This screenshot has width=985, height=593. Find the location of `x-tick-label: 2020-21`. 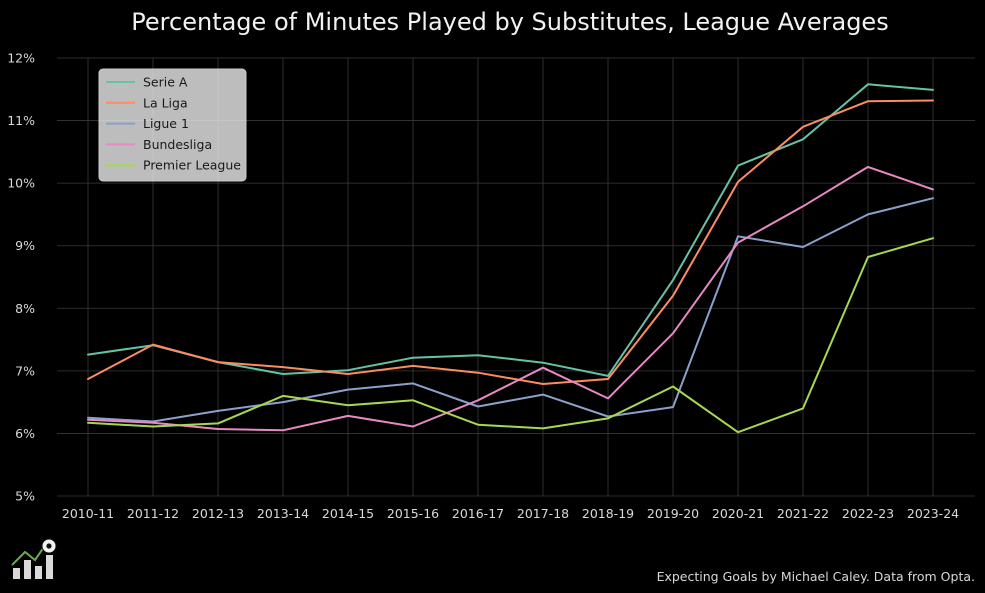

x-tick-label: 2020-21 is located at coordinates (738, 513).